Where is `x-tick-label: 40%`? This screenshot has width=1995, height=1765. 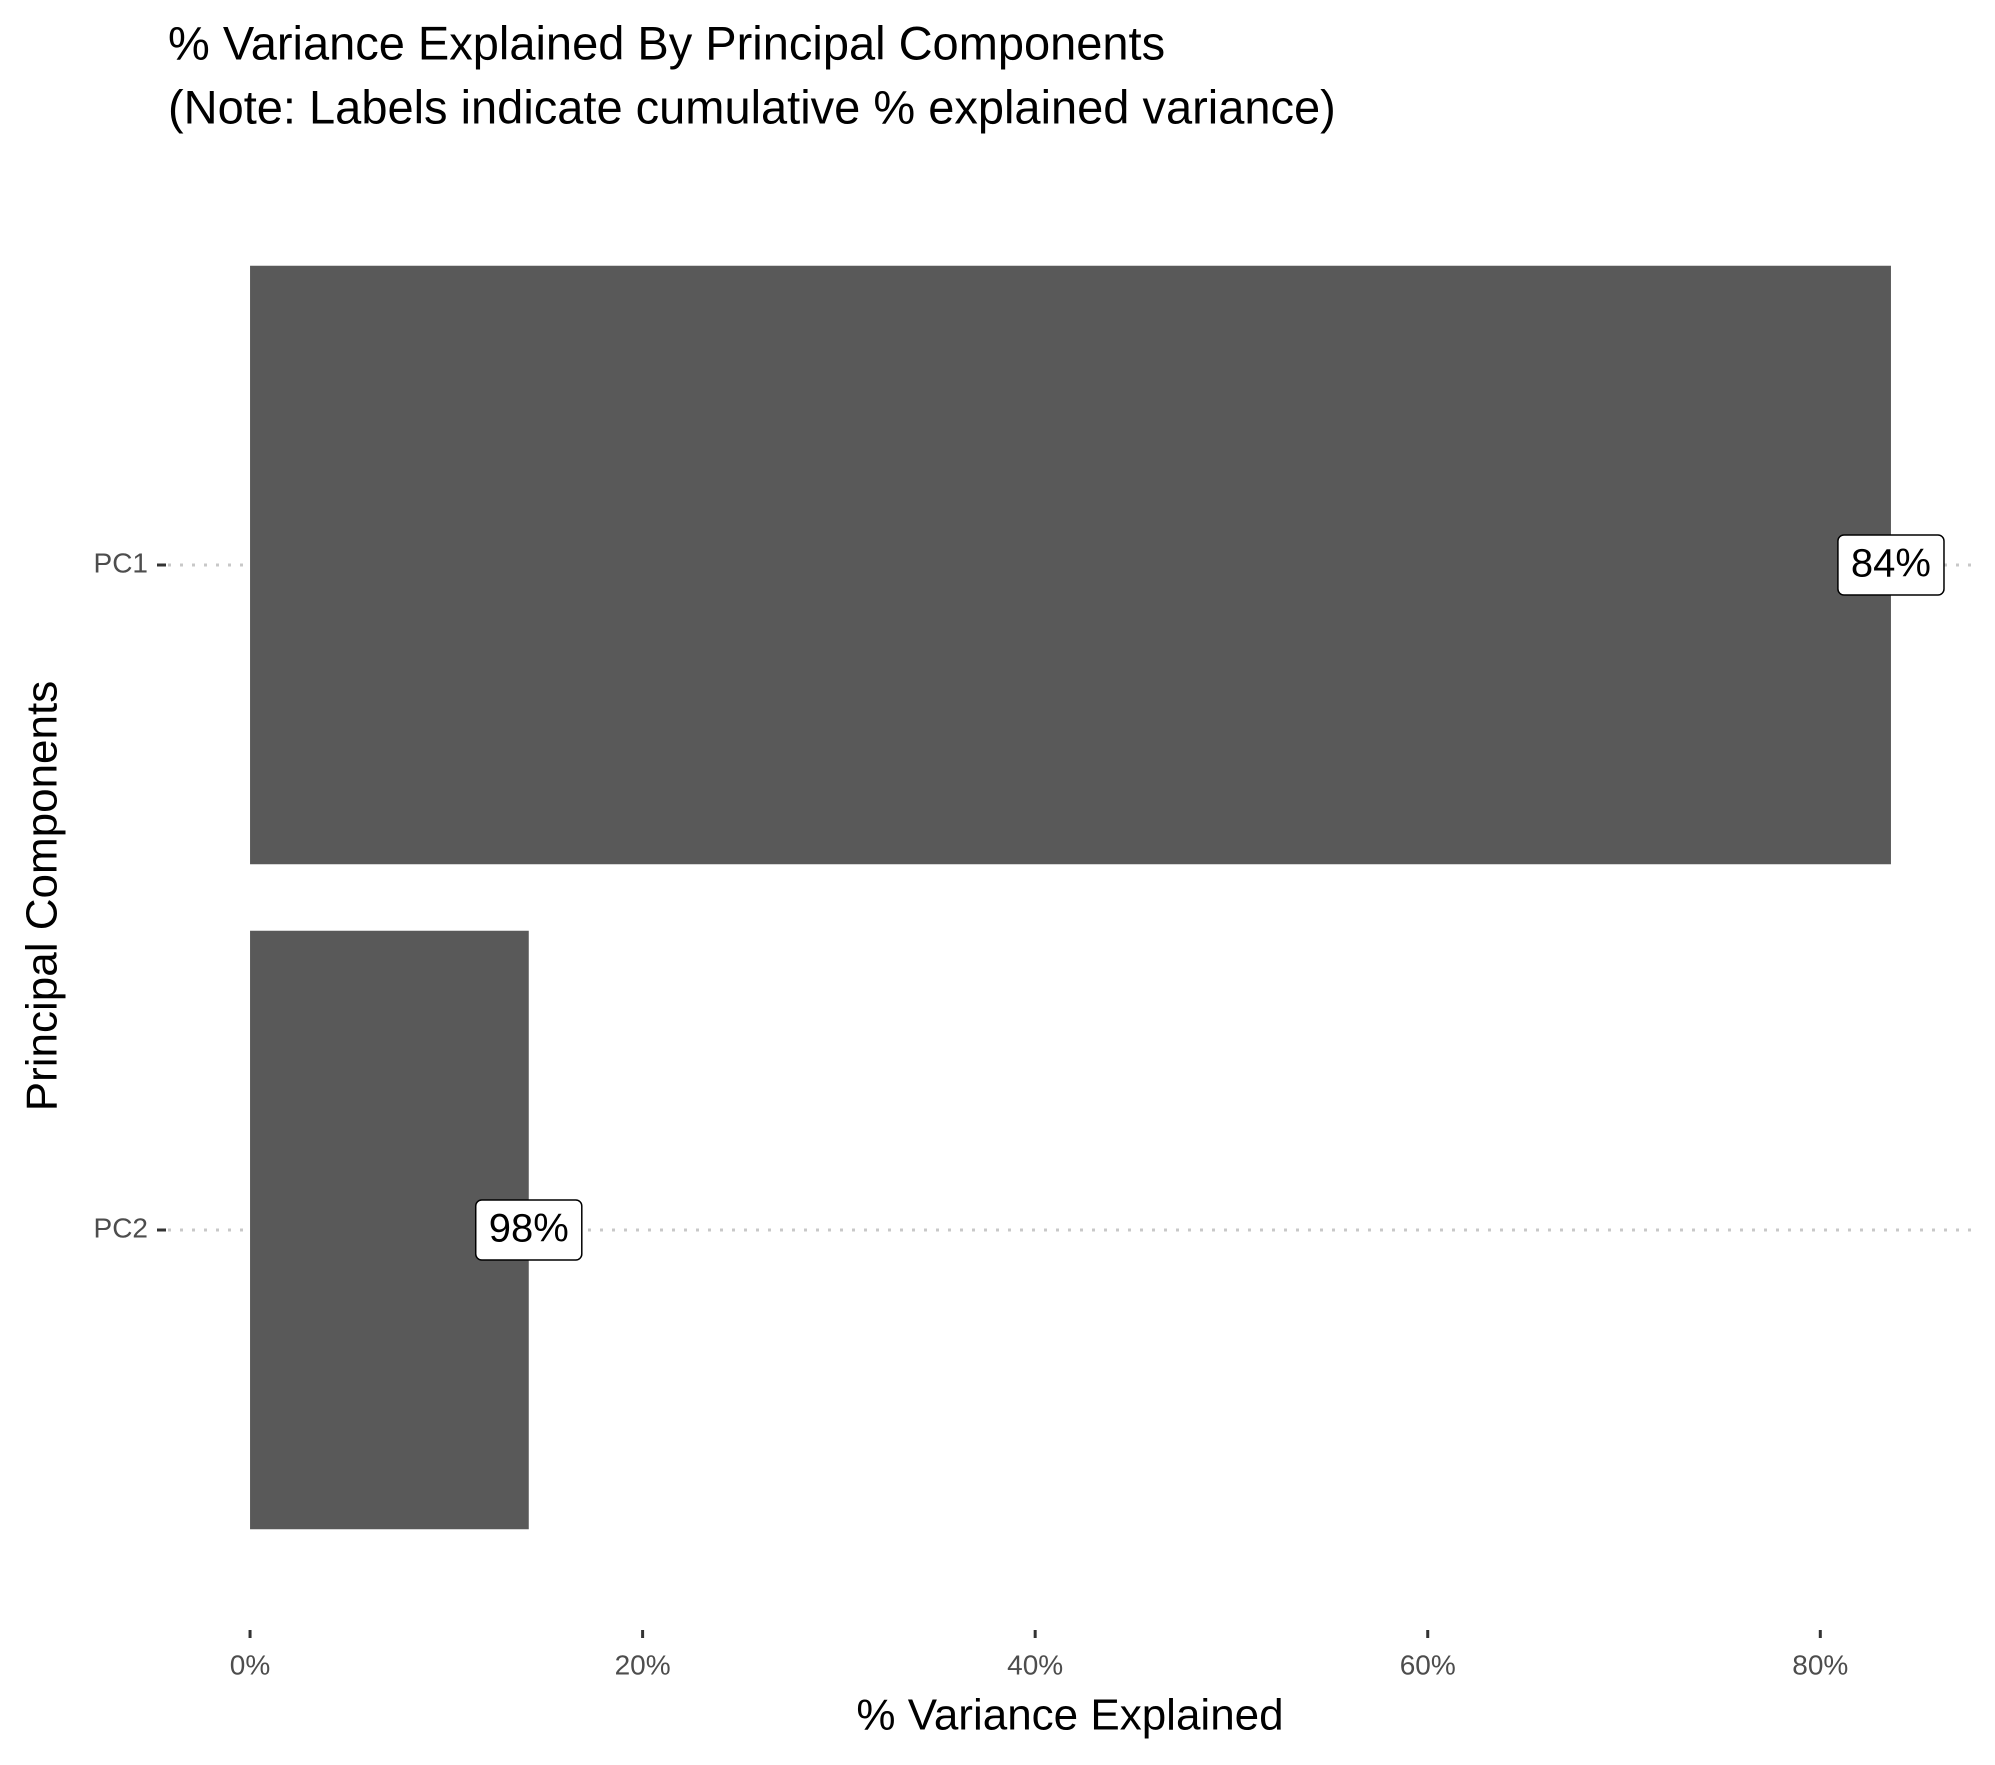
x-tick-label: 40% is located at coordinates (1035, 1664).